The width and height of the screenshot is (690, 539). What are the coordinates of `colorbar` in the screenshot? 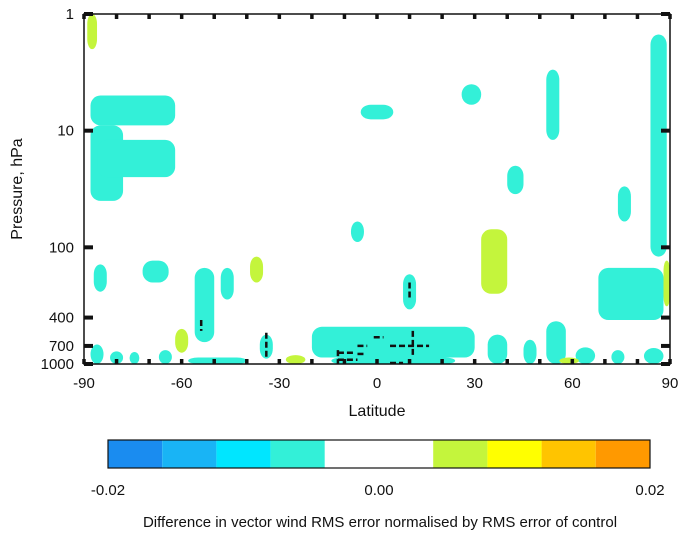 It's located at (379, 454).